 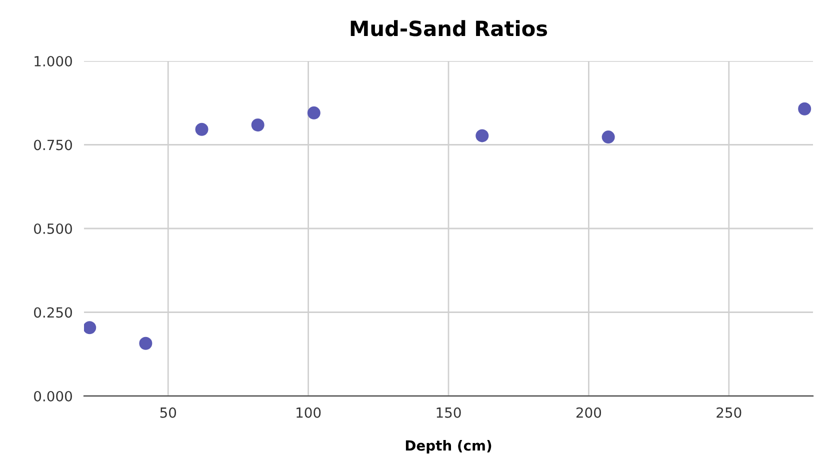 What do you see at coordinates (308, 412) in the screenshot?
I see `x-tick-label: 100` at bounding box center [308, 412].